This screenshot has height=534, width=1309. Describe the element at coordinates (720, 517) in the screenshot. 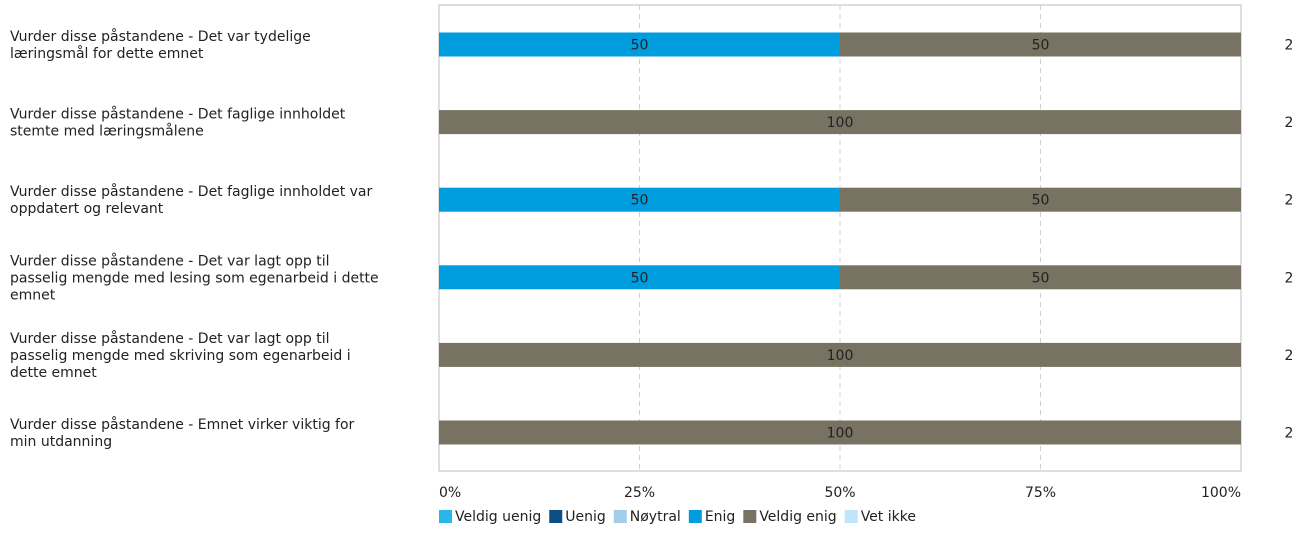

I see `legend-label: Enig` at that location.